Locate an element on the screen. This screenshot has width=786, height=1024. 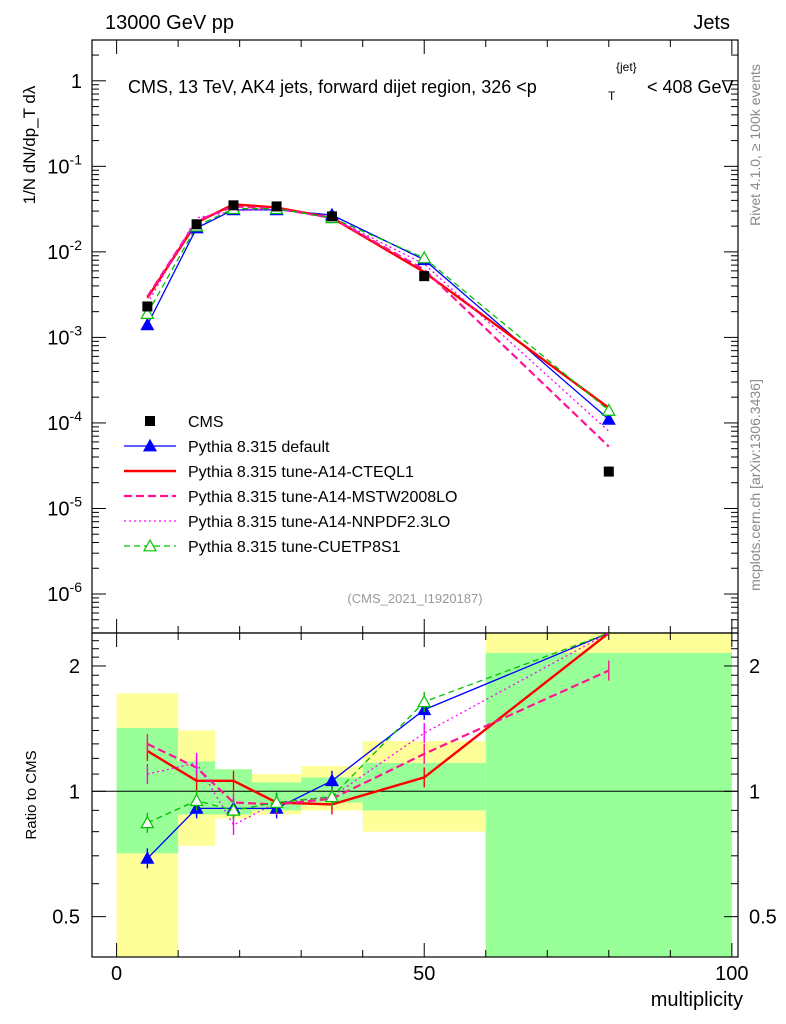
y-axis-label-upper: 1/N dN/dp_T dλ is located at coordinates (29, 144).